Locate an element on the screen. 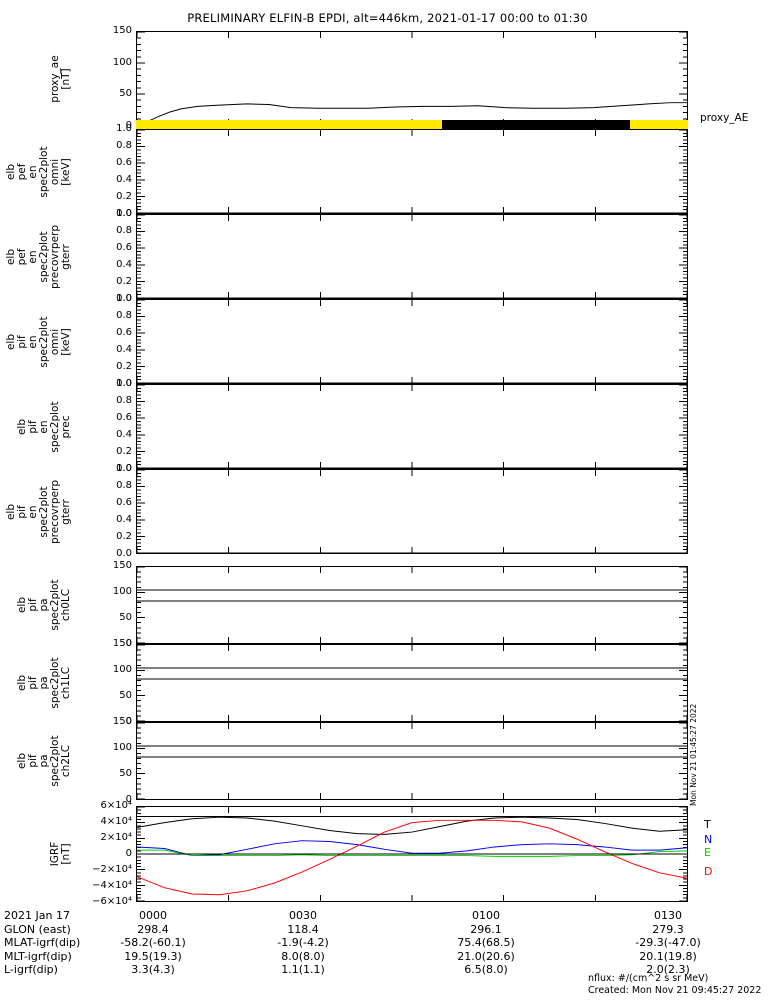 This screenshot has height=1000, width=775. bottom-label-value: -29.3(-47.0) is located at coordinates (668, 942).